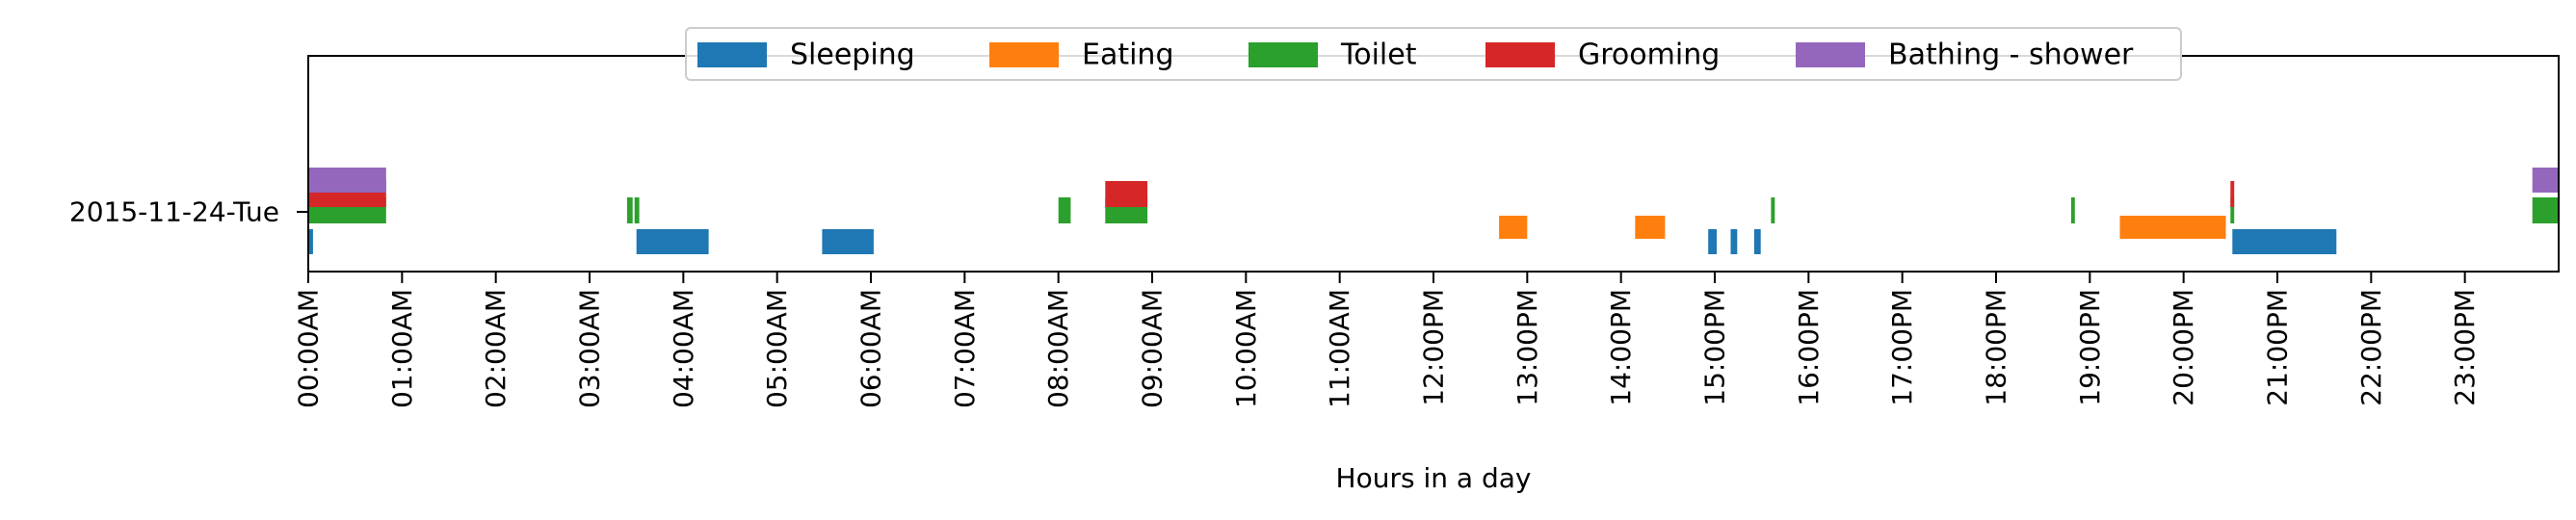 The height and width of the screenshot is (520, 2576). What do you see at coordinates (2465, 347) in the screenshot?
I see `x-tick-label: 23:00PM` at bounding box center [2465, 347].